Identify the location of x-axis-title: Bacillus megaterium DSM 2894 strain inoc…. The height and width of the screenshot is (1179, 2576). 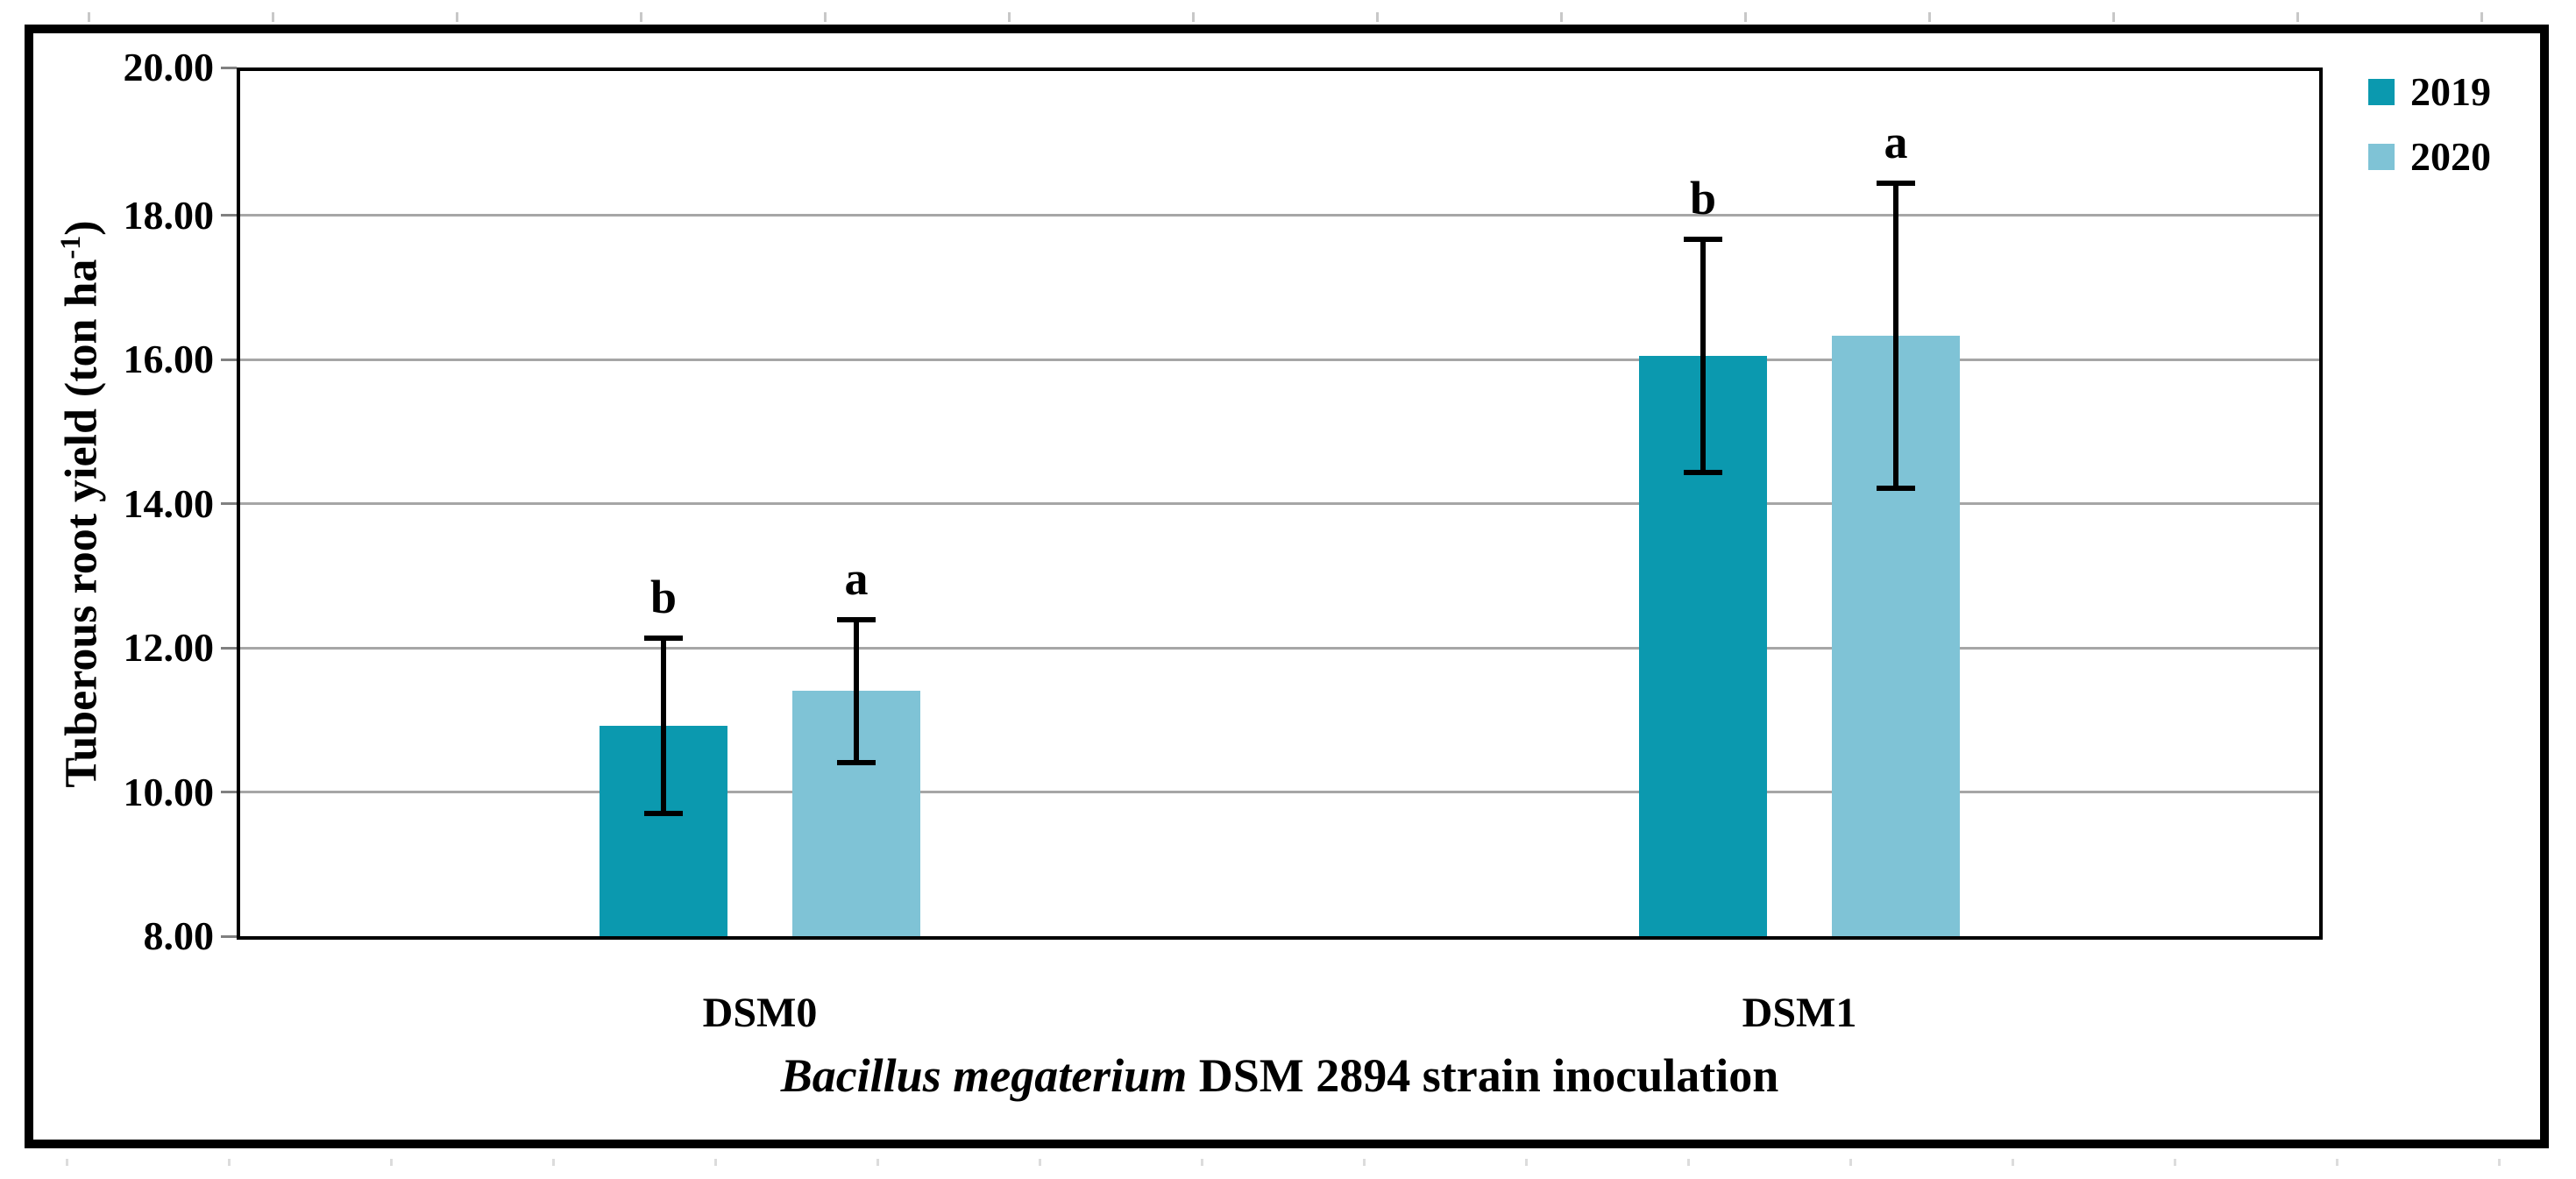
(1279, 1075).